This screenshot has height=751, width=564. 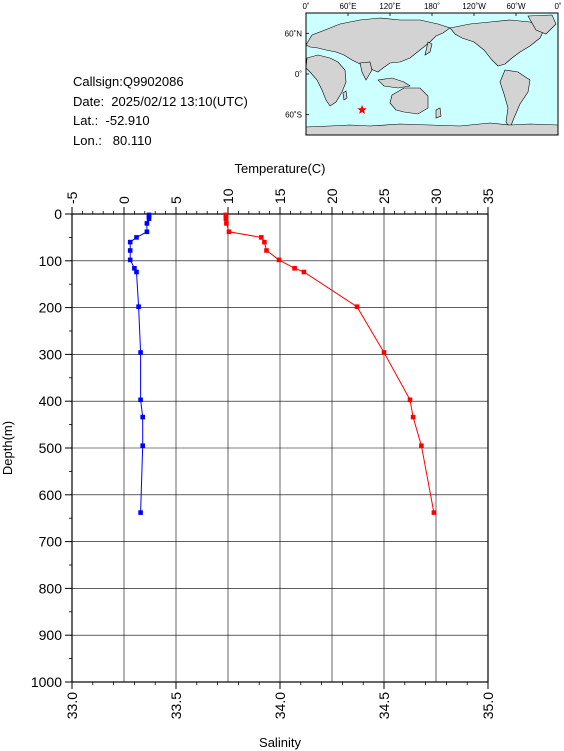 I want to click on temperature-tick-label: 35, so click(x=488, y=196).